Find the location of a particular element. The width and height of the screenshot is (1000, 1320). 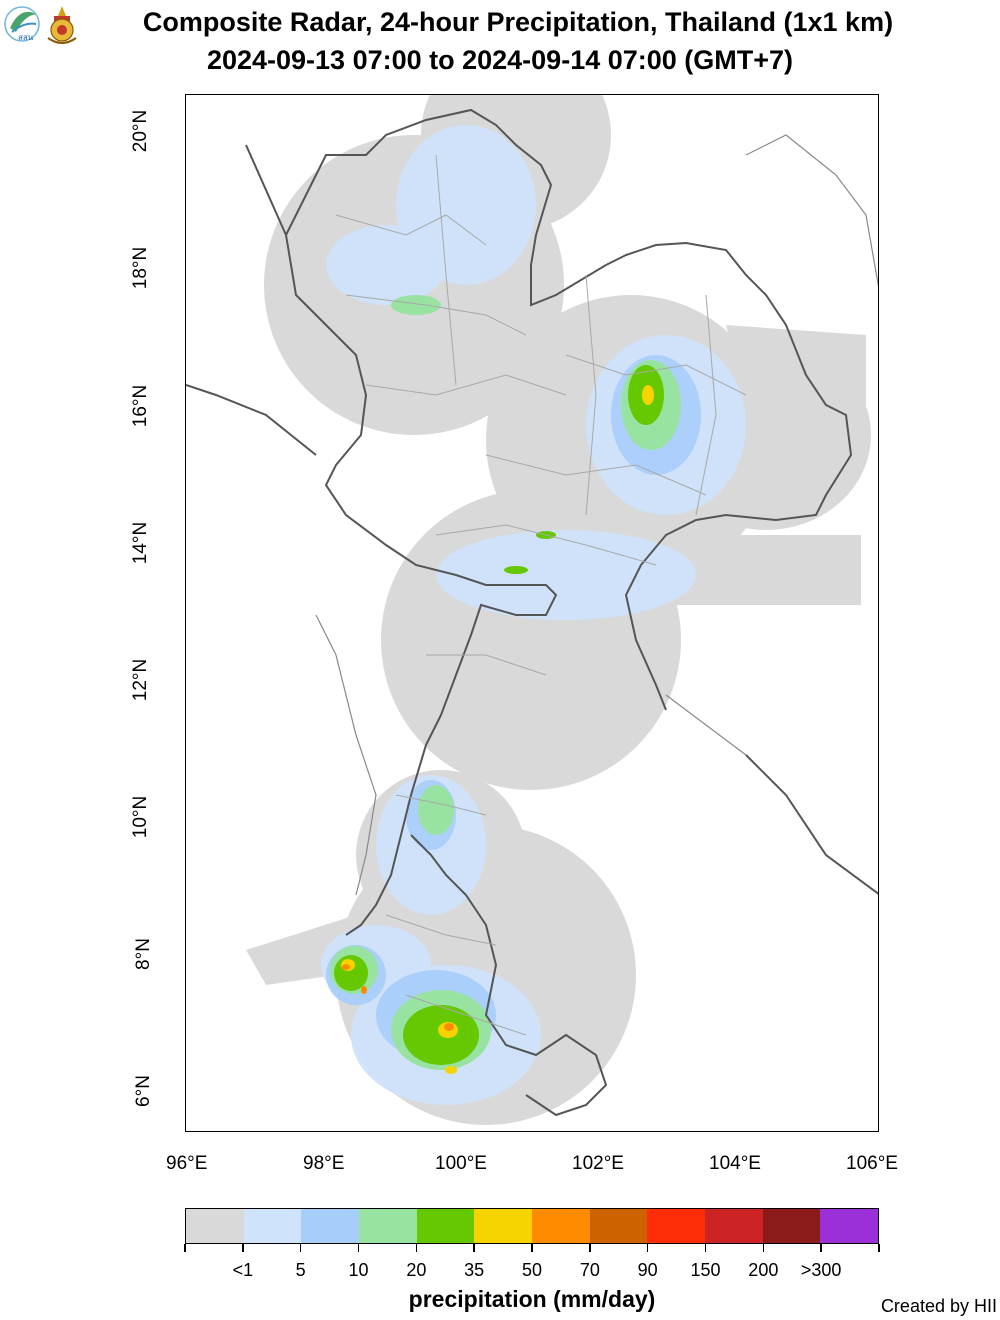

lon-tick-label: 98°E is located at coordinates (324, 1163).